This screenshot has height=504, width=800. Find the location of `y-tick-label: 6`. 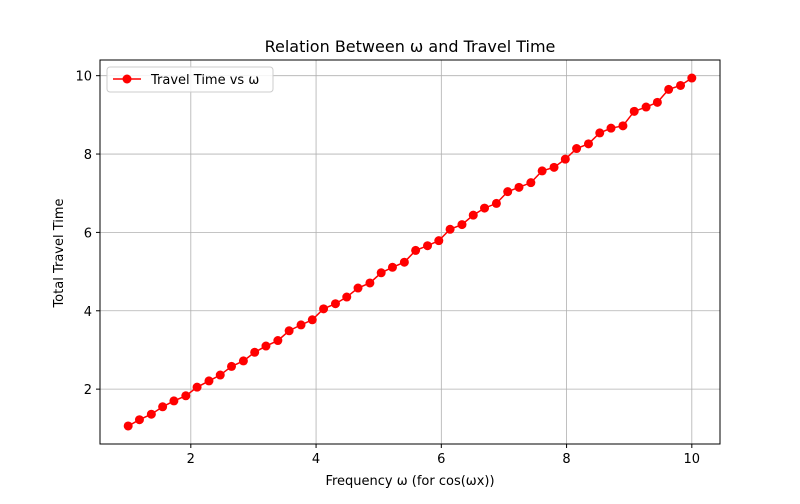

y-tick-label: 6 is located at coordinates (88, 233).